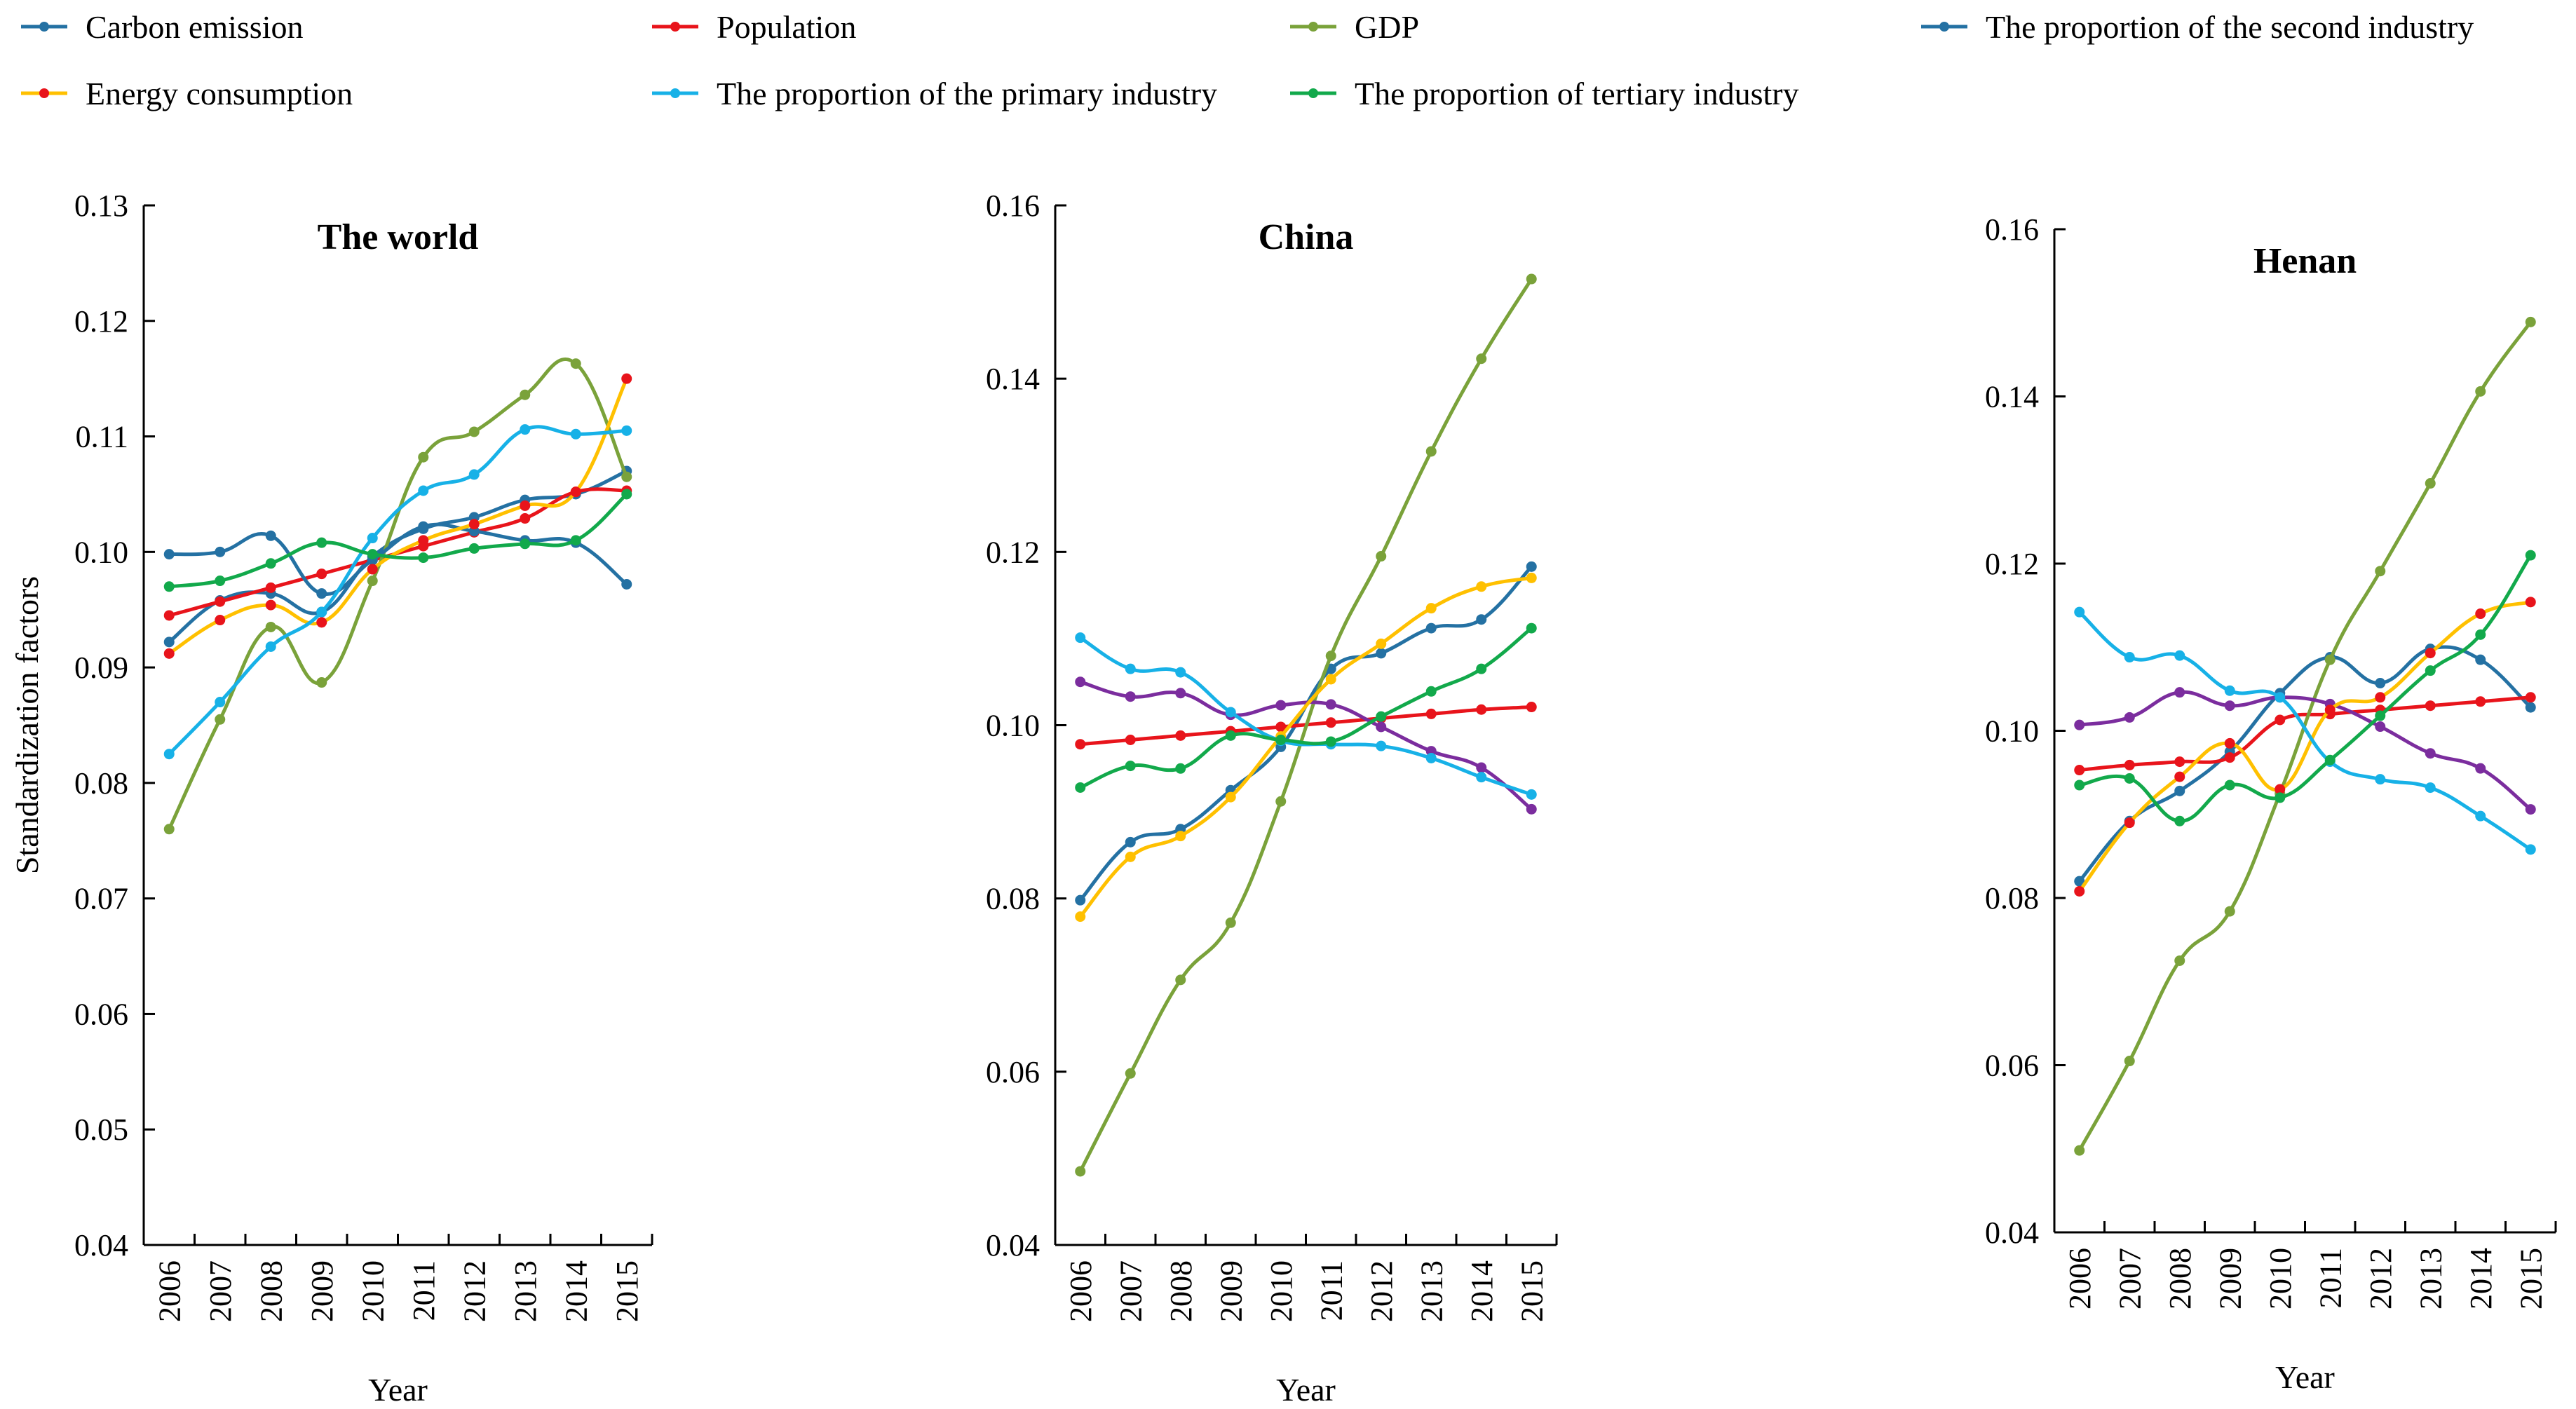 This screenshot has width=2576, height=1409. I want to click on legend-item-energy-consumption: Energy consumption, so click(187, 94).